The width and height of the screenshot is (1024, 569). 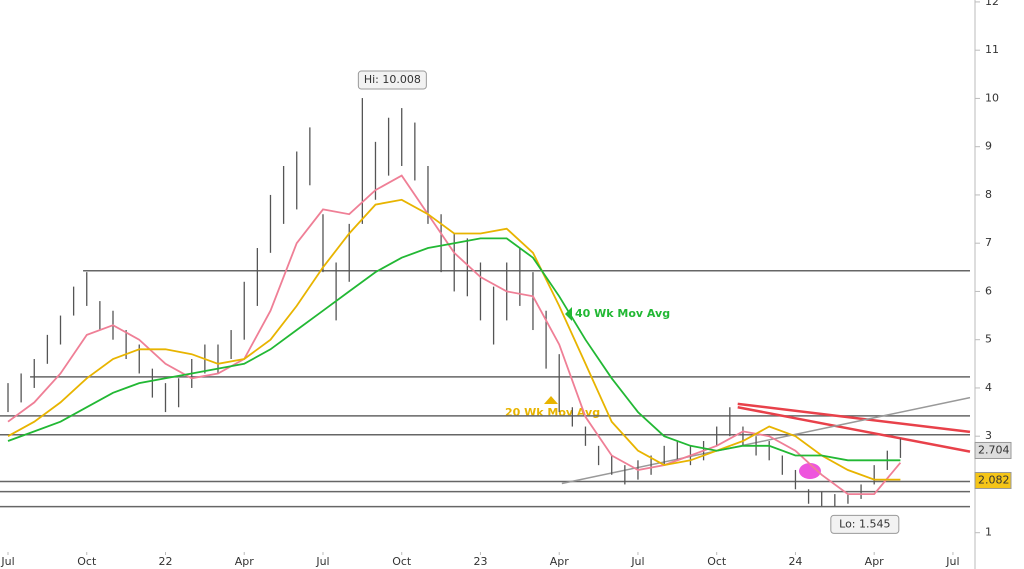 I want to click on y-tick-label: 6, so click(x=988, y=290).